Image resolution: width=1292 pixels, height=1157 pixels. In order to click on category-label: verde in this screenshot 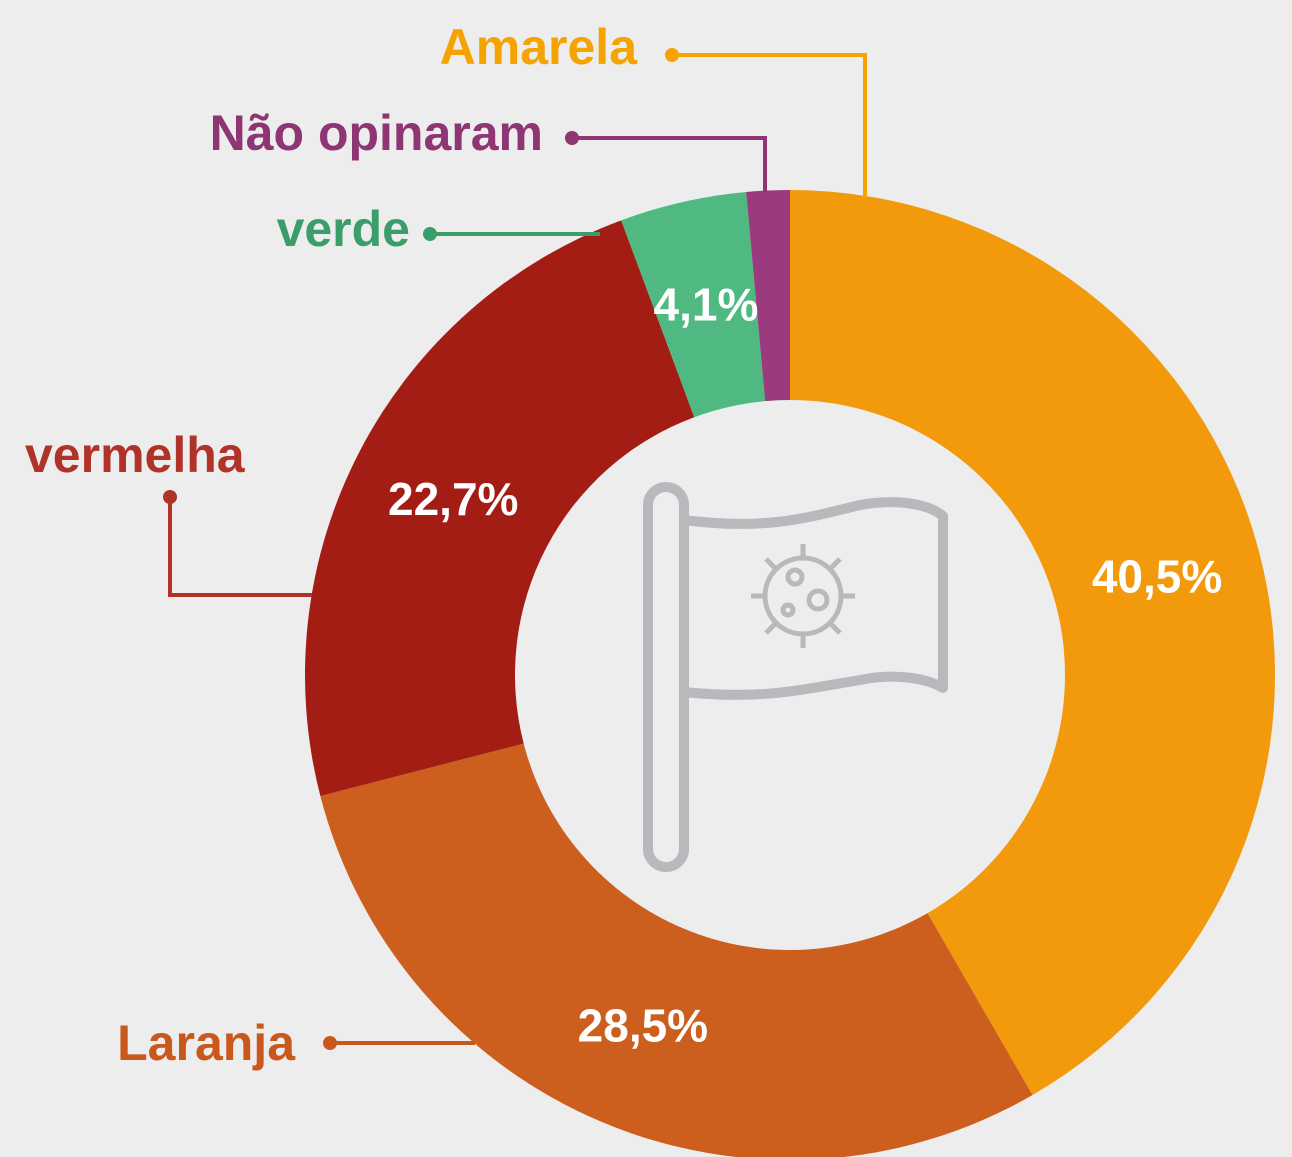, I will do `click(343, 229)`.